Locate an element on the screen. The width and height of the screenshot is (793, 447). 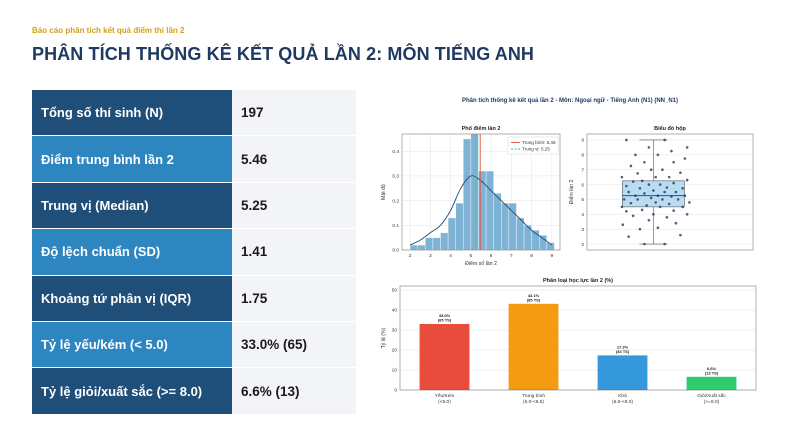
stat-row-total: Tổng số thí sinh (N) 197 is located at coordinates (194, 113).